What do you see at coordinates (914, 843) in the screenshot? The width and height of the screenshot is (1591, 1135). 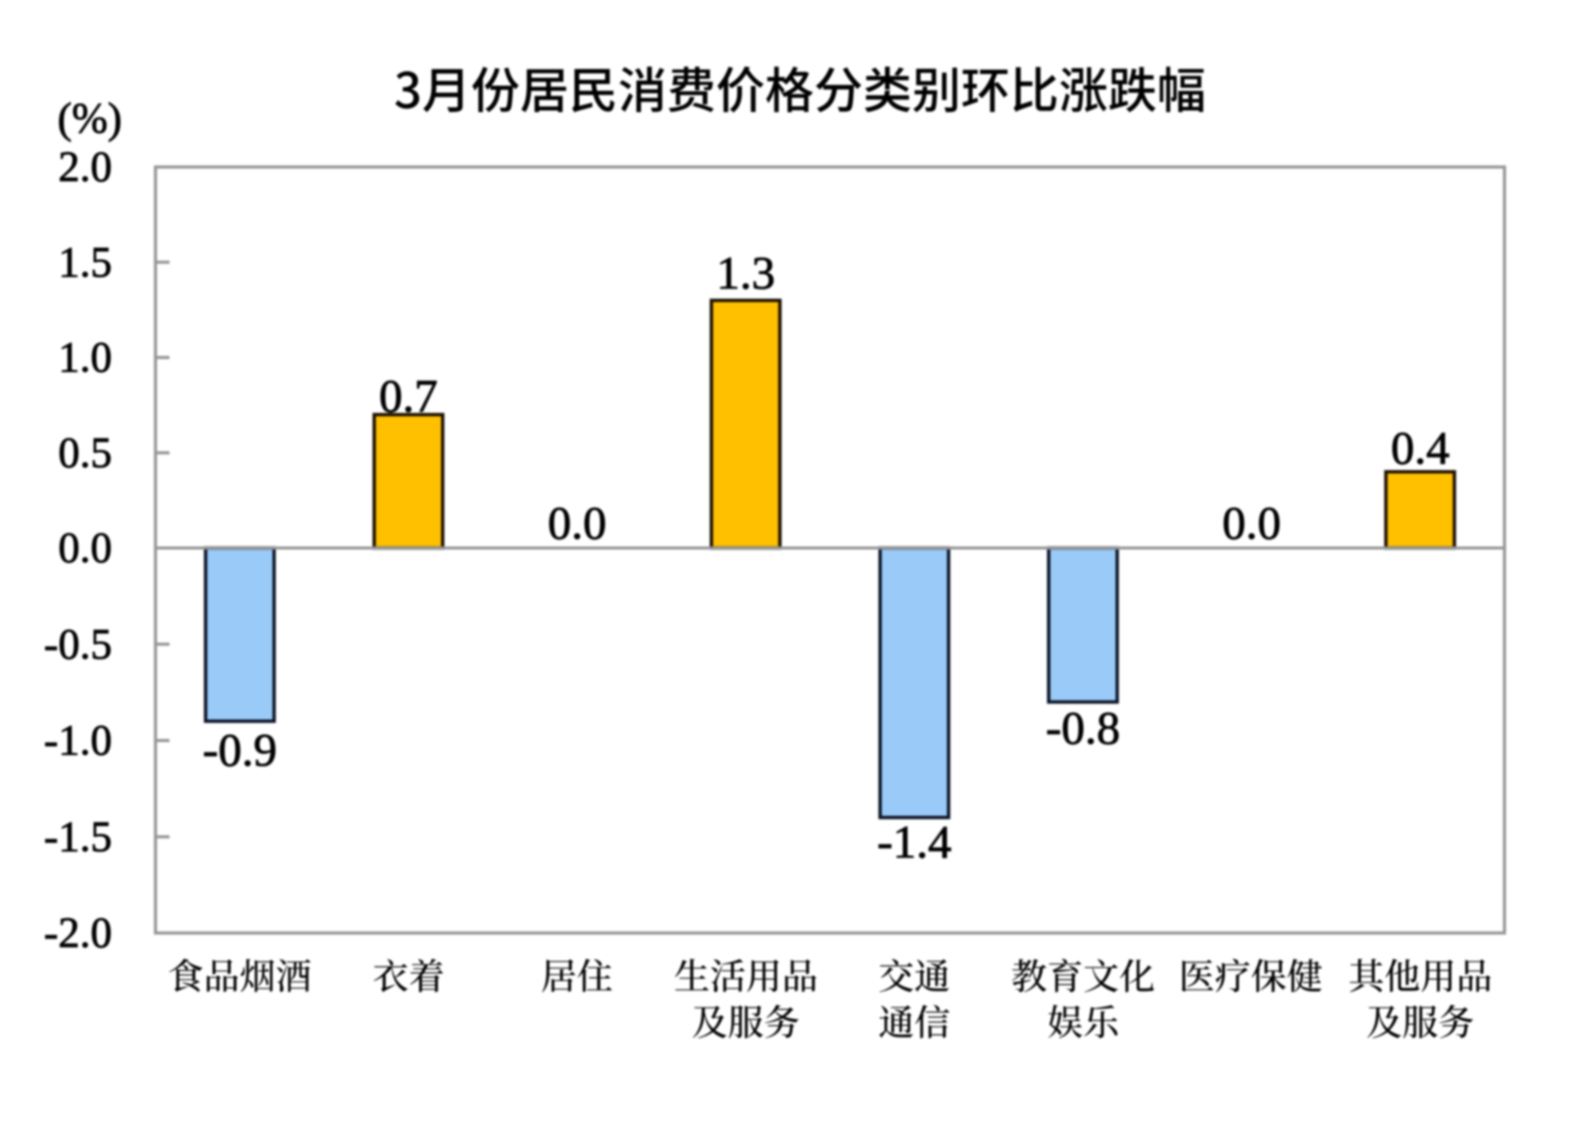 I see `svg-text: -1.4` at bounding box center [914, 843].